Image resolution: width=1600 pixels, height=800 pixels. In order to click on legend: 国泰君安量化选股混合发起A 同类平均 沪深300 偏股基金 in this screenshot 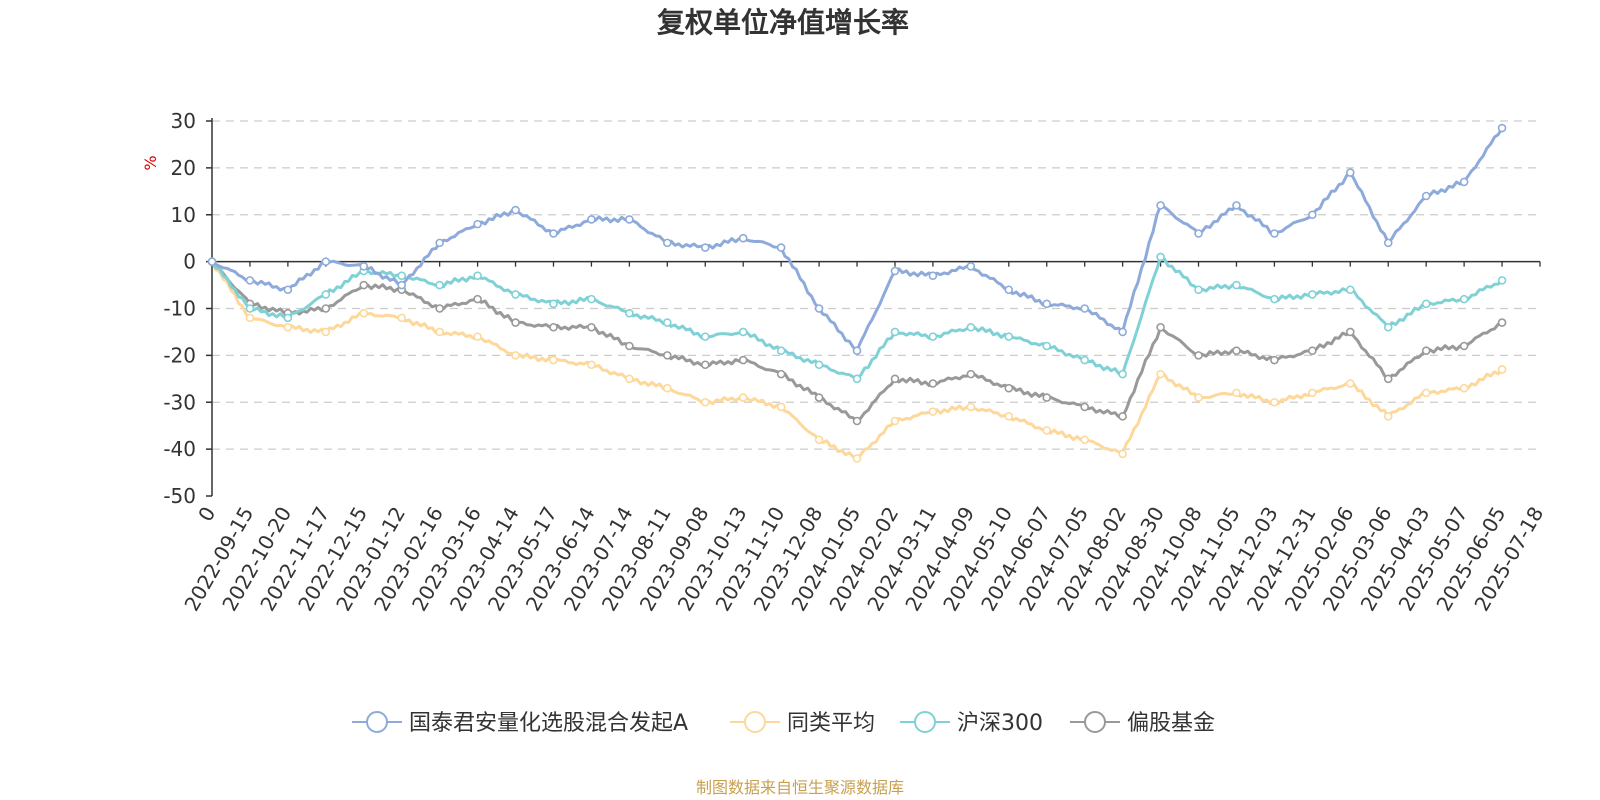, I will do `click(783, 723)`.